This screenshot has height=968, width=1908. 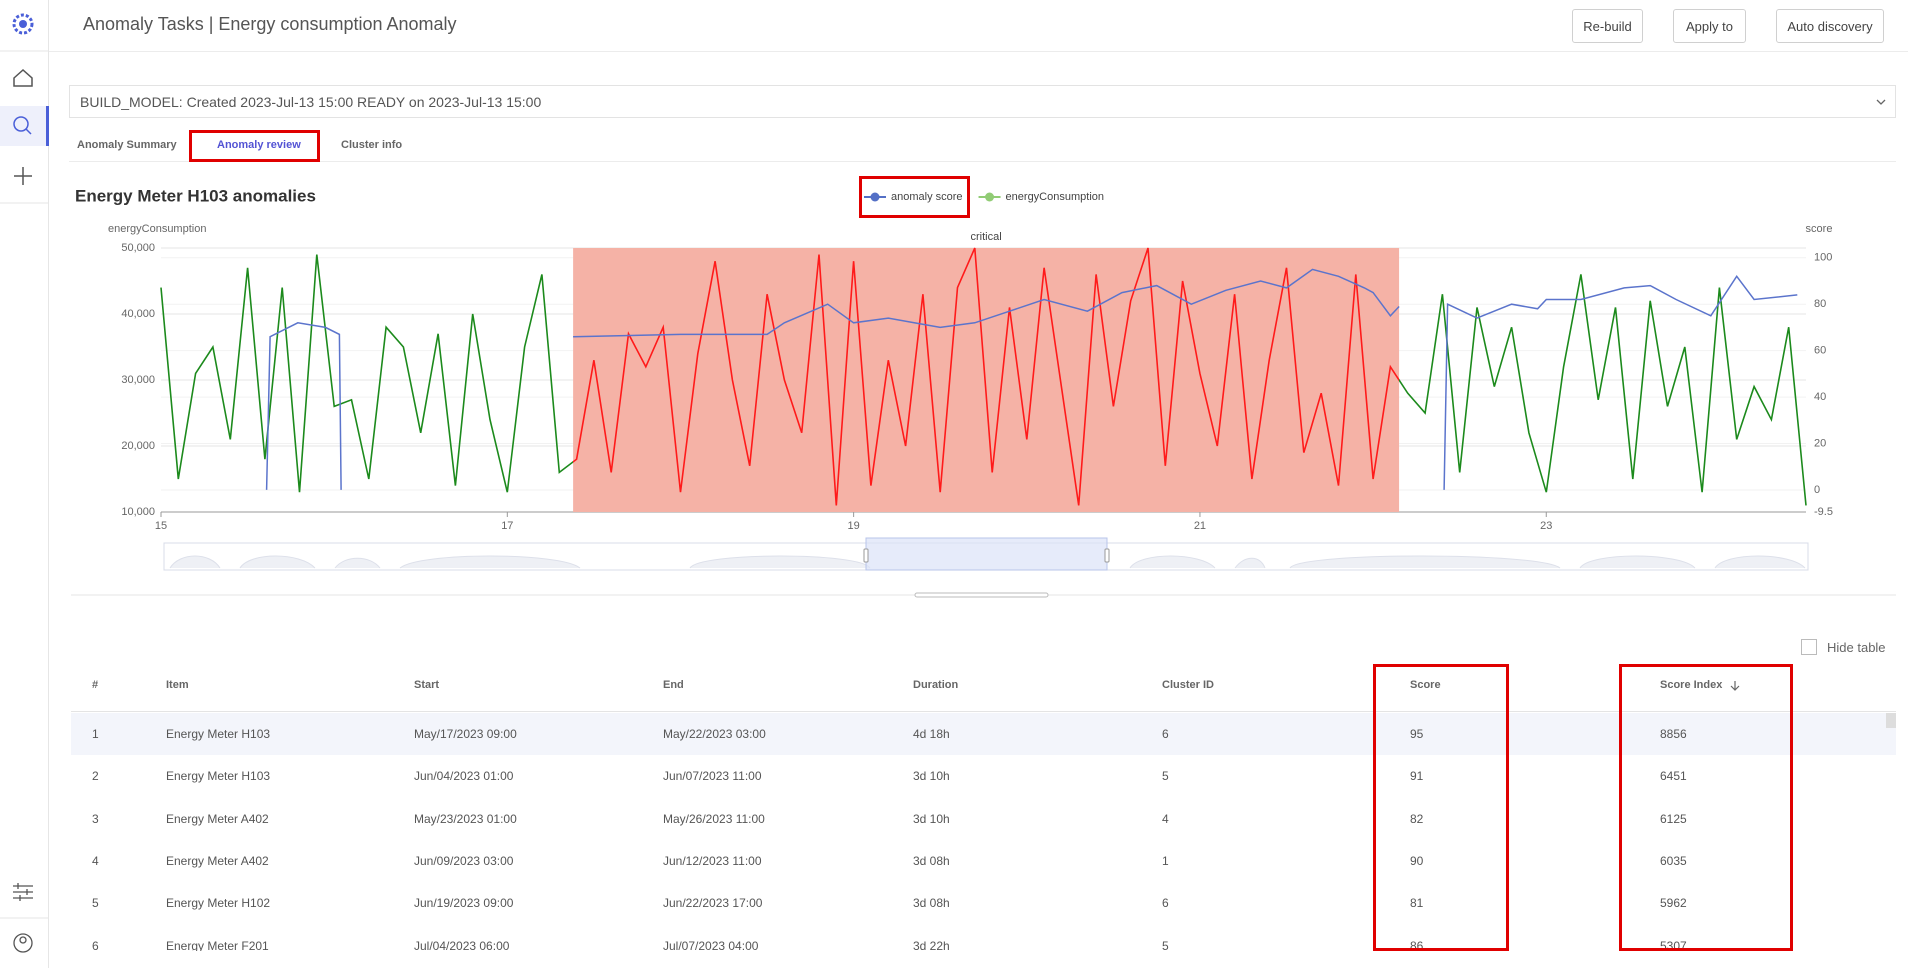 What do you see at coordinates (464, 860) in the screenshot?
I see `table-cell: Jun/09/2023 03:00` at bounding box center [464, 860].